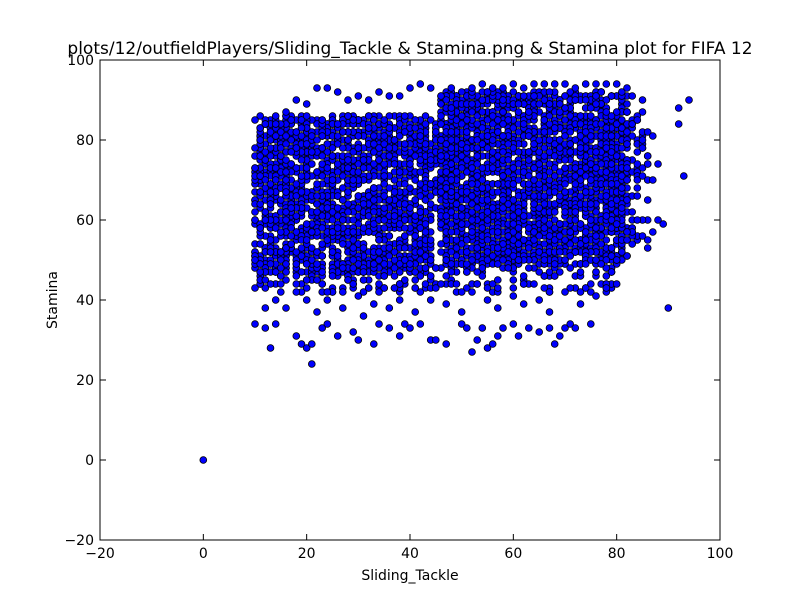 The image size is (800, 600). I want to click on y-tick-label: 40, so click(85, 301).